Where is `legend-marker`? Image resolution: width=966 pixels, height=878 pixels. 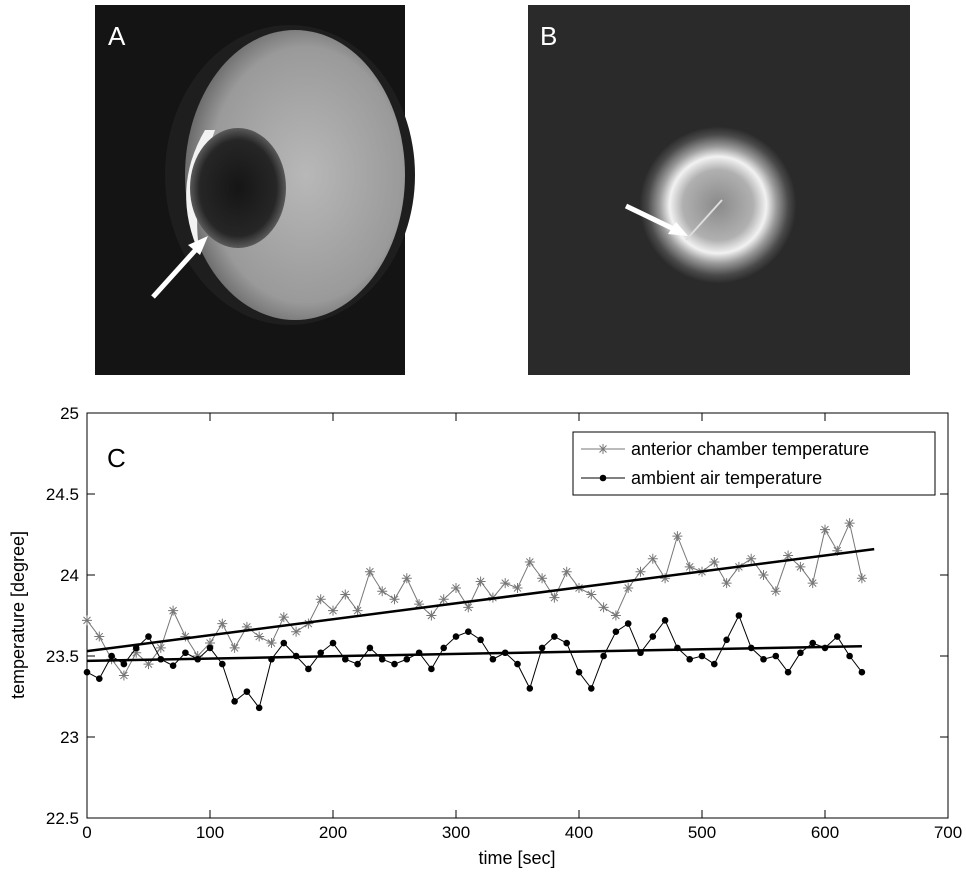 legend-marker is located at coordinates (603, 449).